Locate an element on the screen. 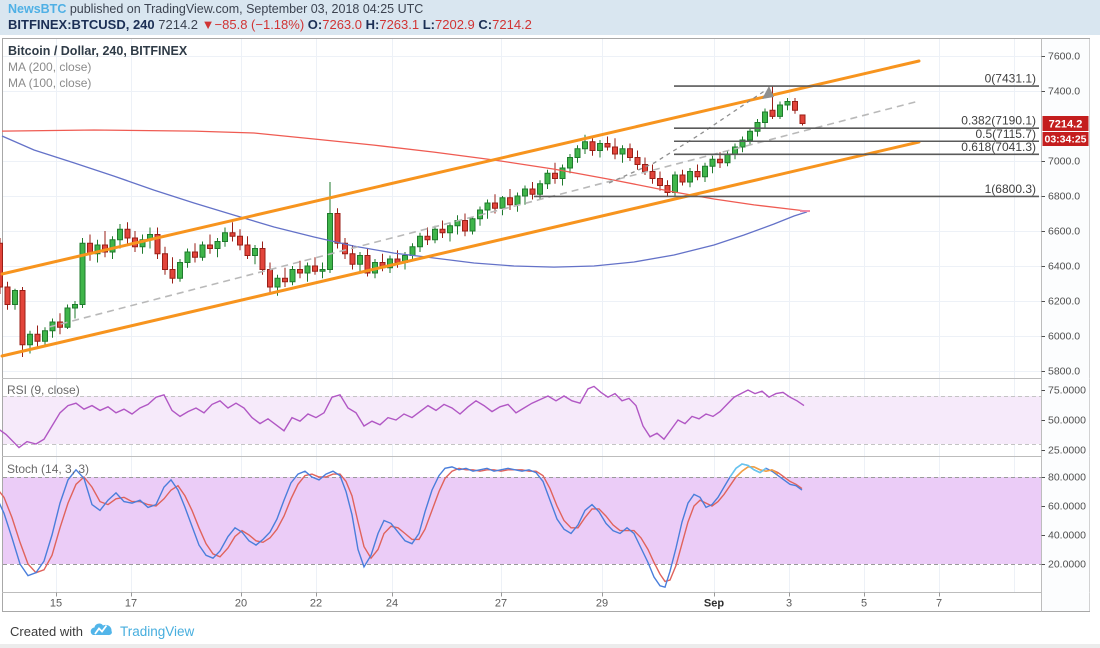 The width and height of the screenshot is (1100, 648). stoch-k-overbought-line is located at coordinates (748, 470).